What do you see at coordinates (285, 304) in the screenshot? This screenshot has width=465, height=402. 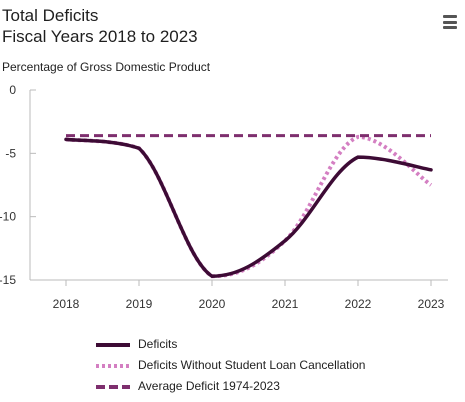 I see `x-tick-label: 2021` at bounding box center [285, 304].